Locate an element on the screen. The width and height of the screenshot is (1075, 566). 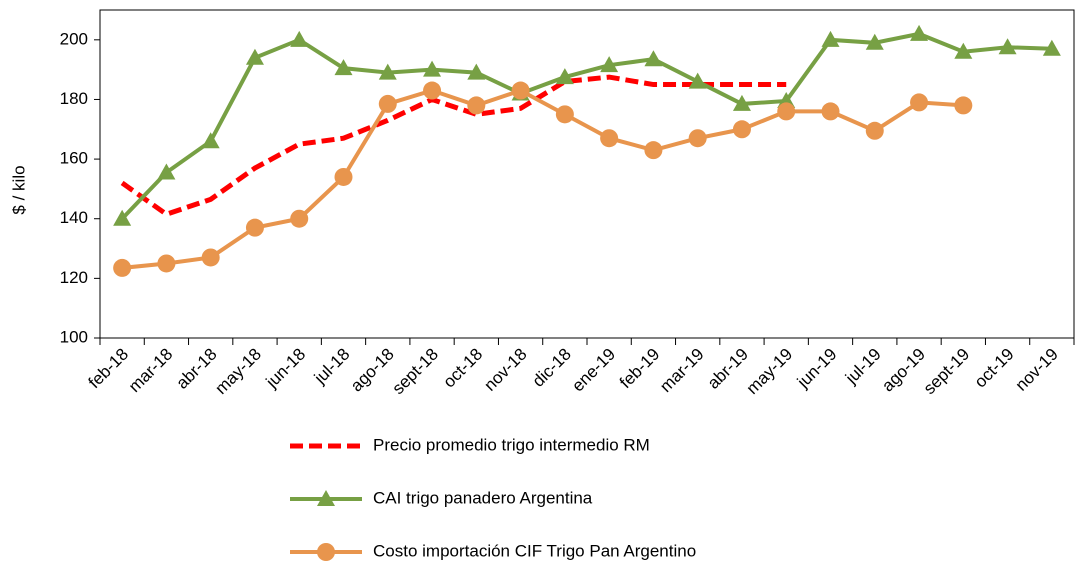
y-tick-label: 100 is located at coordinates (74, 336).